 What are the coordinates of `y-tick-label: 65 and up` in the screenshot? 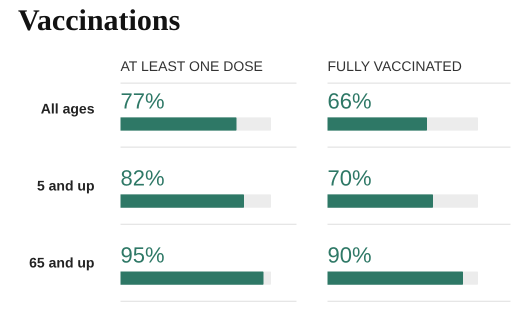 It's located at (62, 262).